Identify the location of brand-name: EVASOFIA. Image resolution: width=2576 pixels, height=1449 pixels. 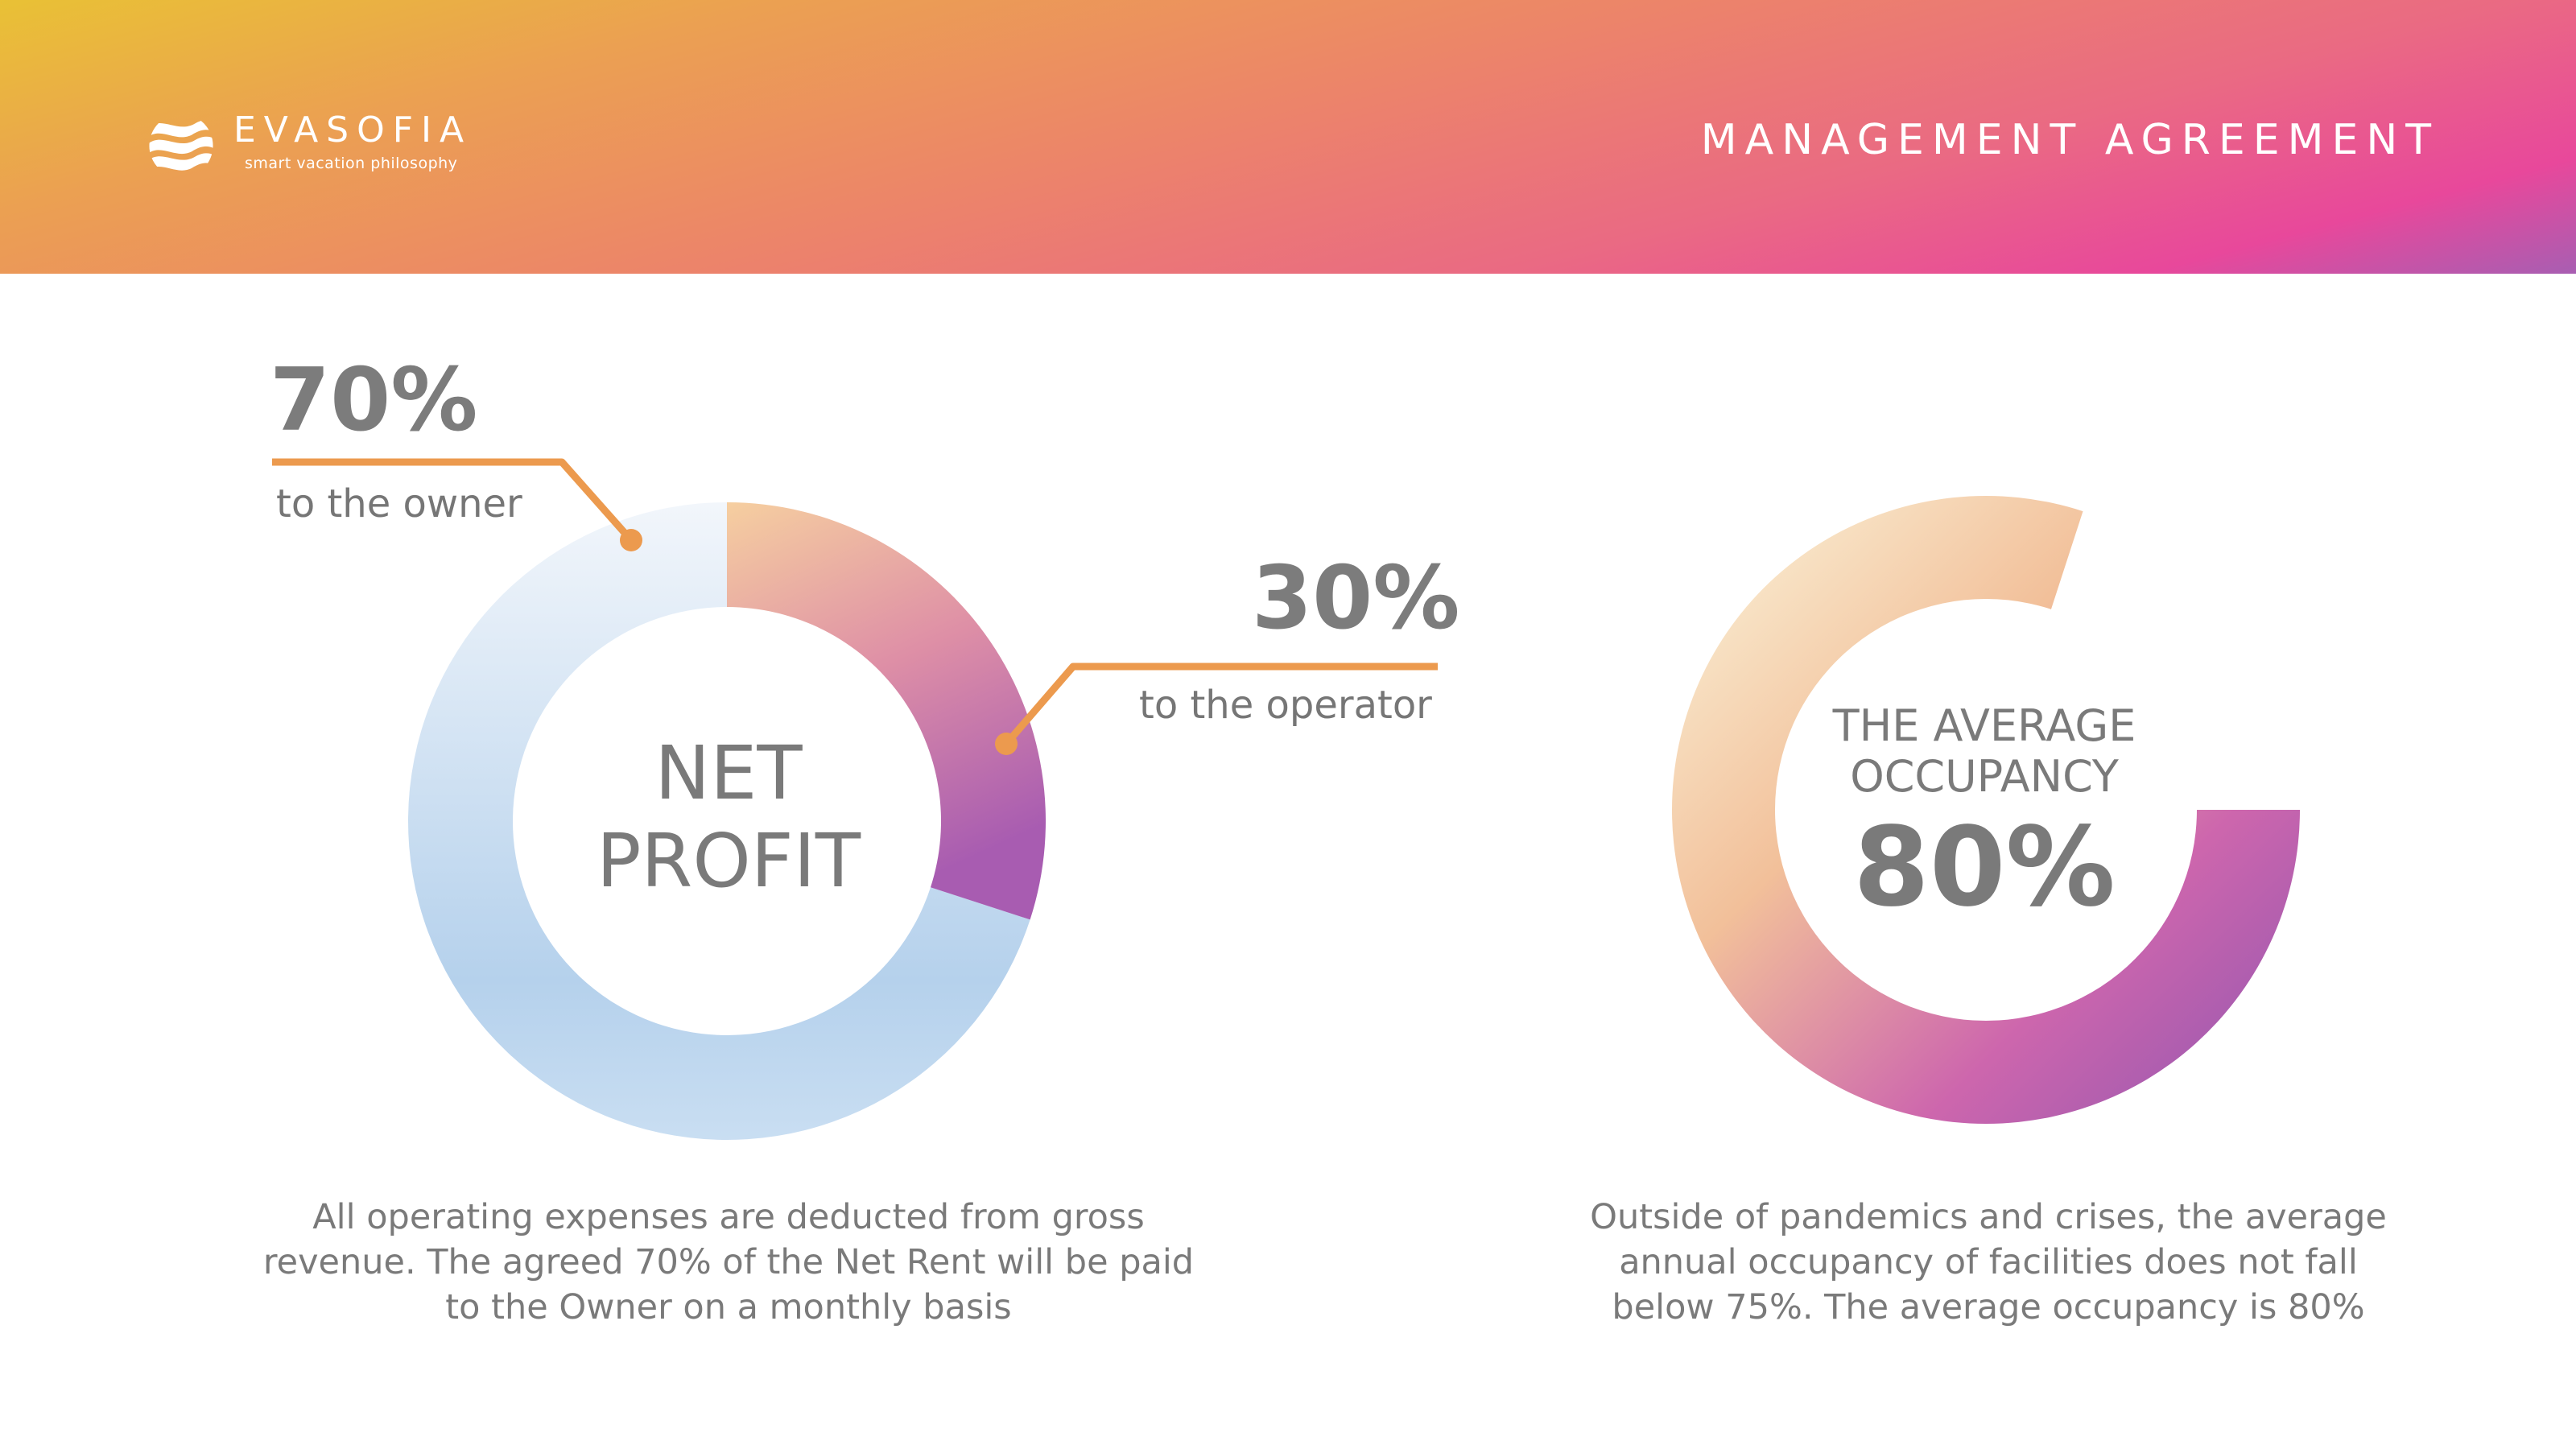
(353, 130).